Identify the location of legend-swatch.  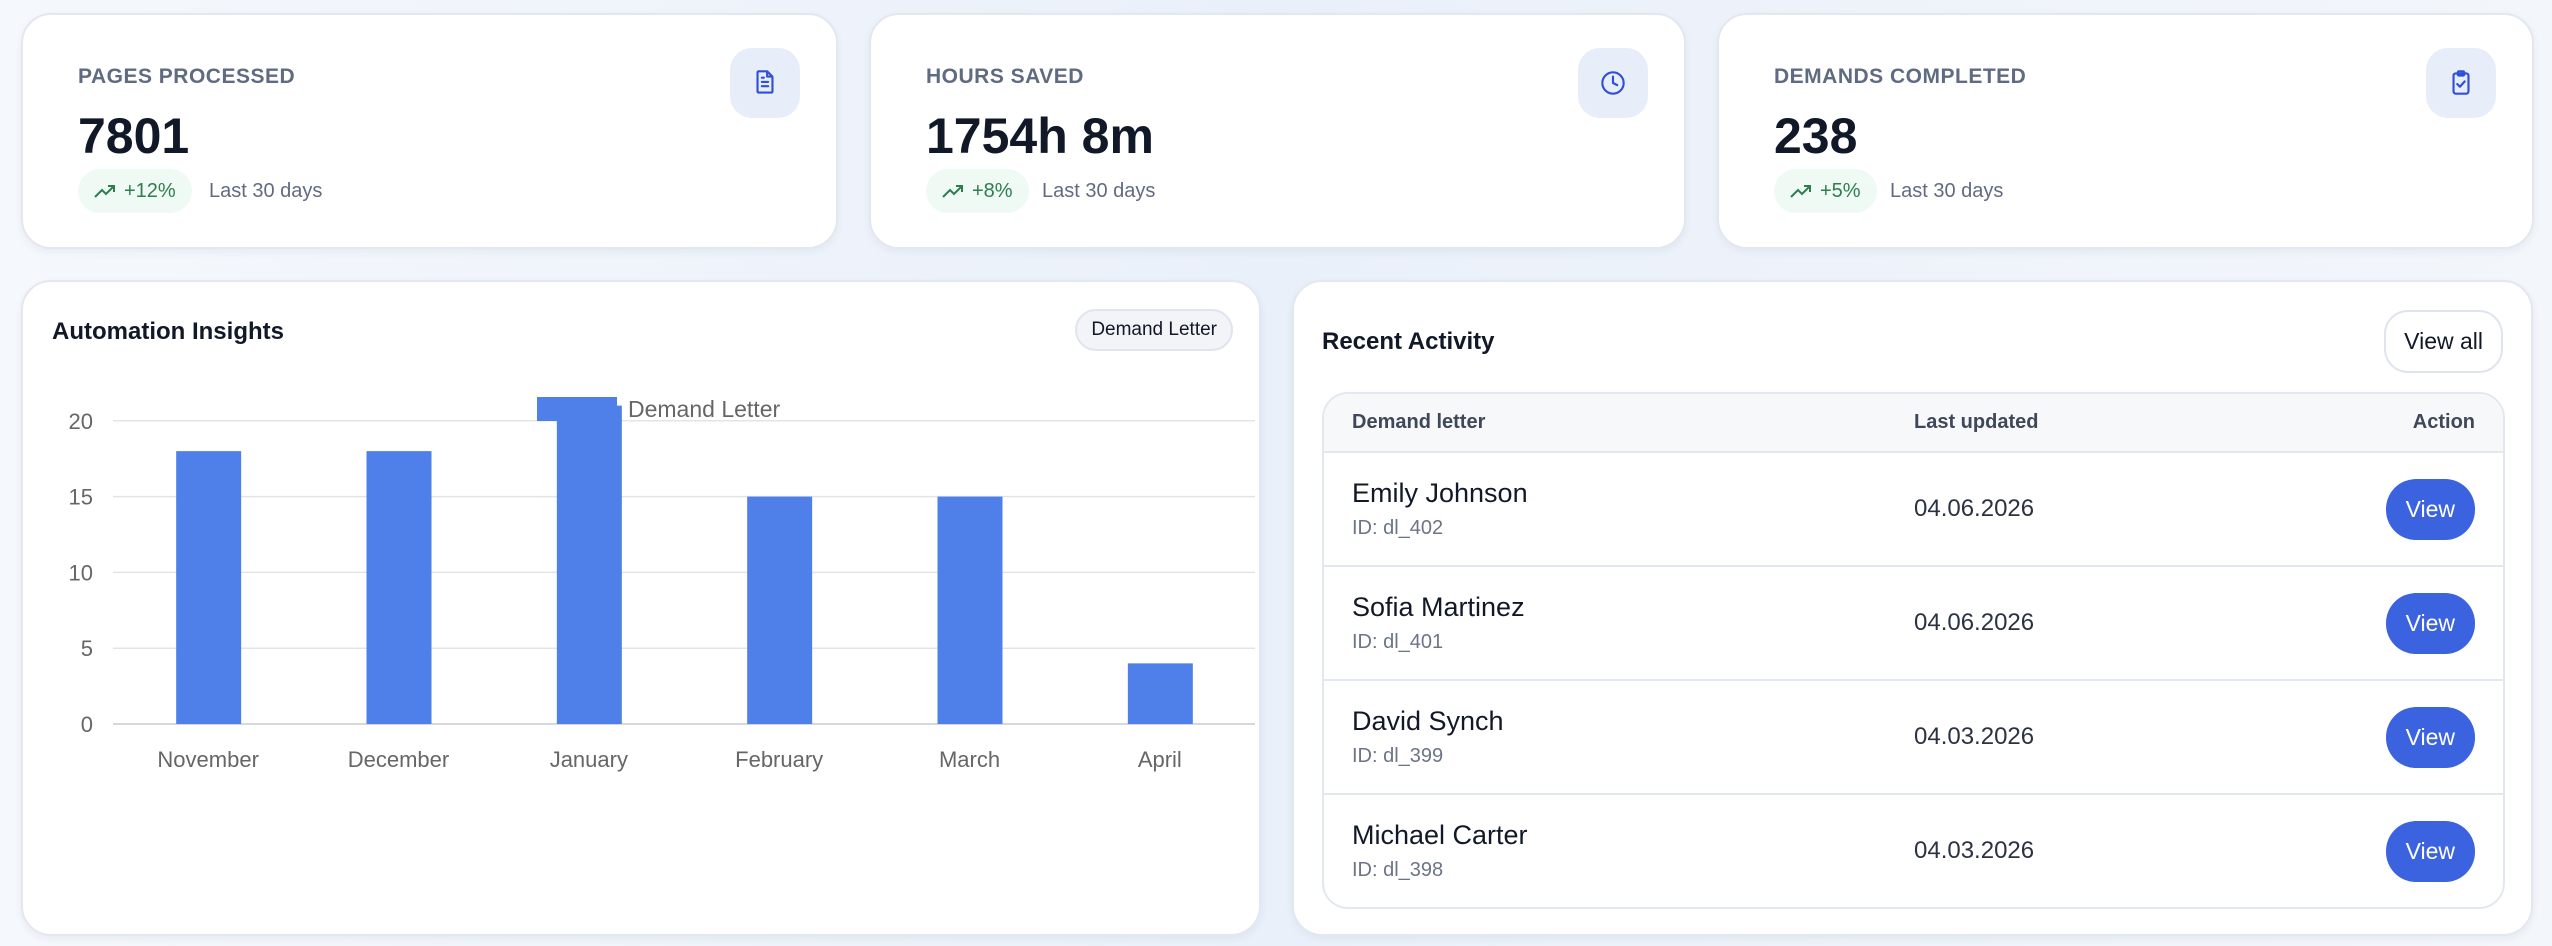
(577, 409).